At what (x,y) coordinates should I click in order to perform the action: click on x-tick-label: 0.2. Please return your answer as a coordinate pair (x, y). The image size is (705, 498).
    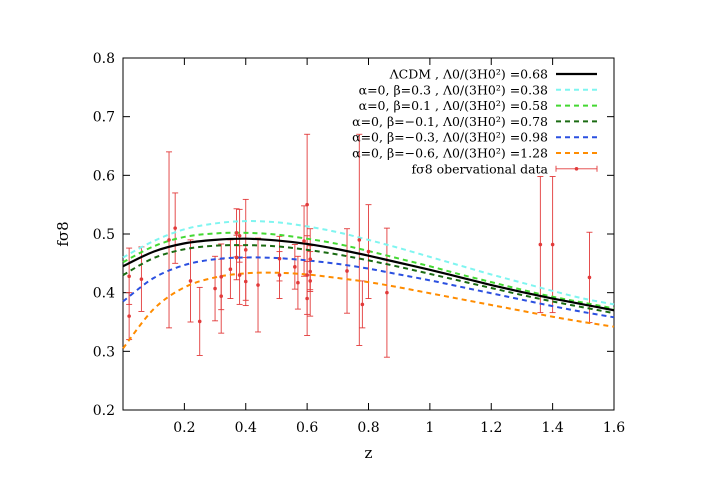
    Looking at the image, I should click on (184, 428).